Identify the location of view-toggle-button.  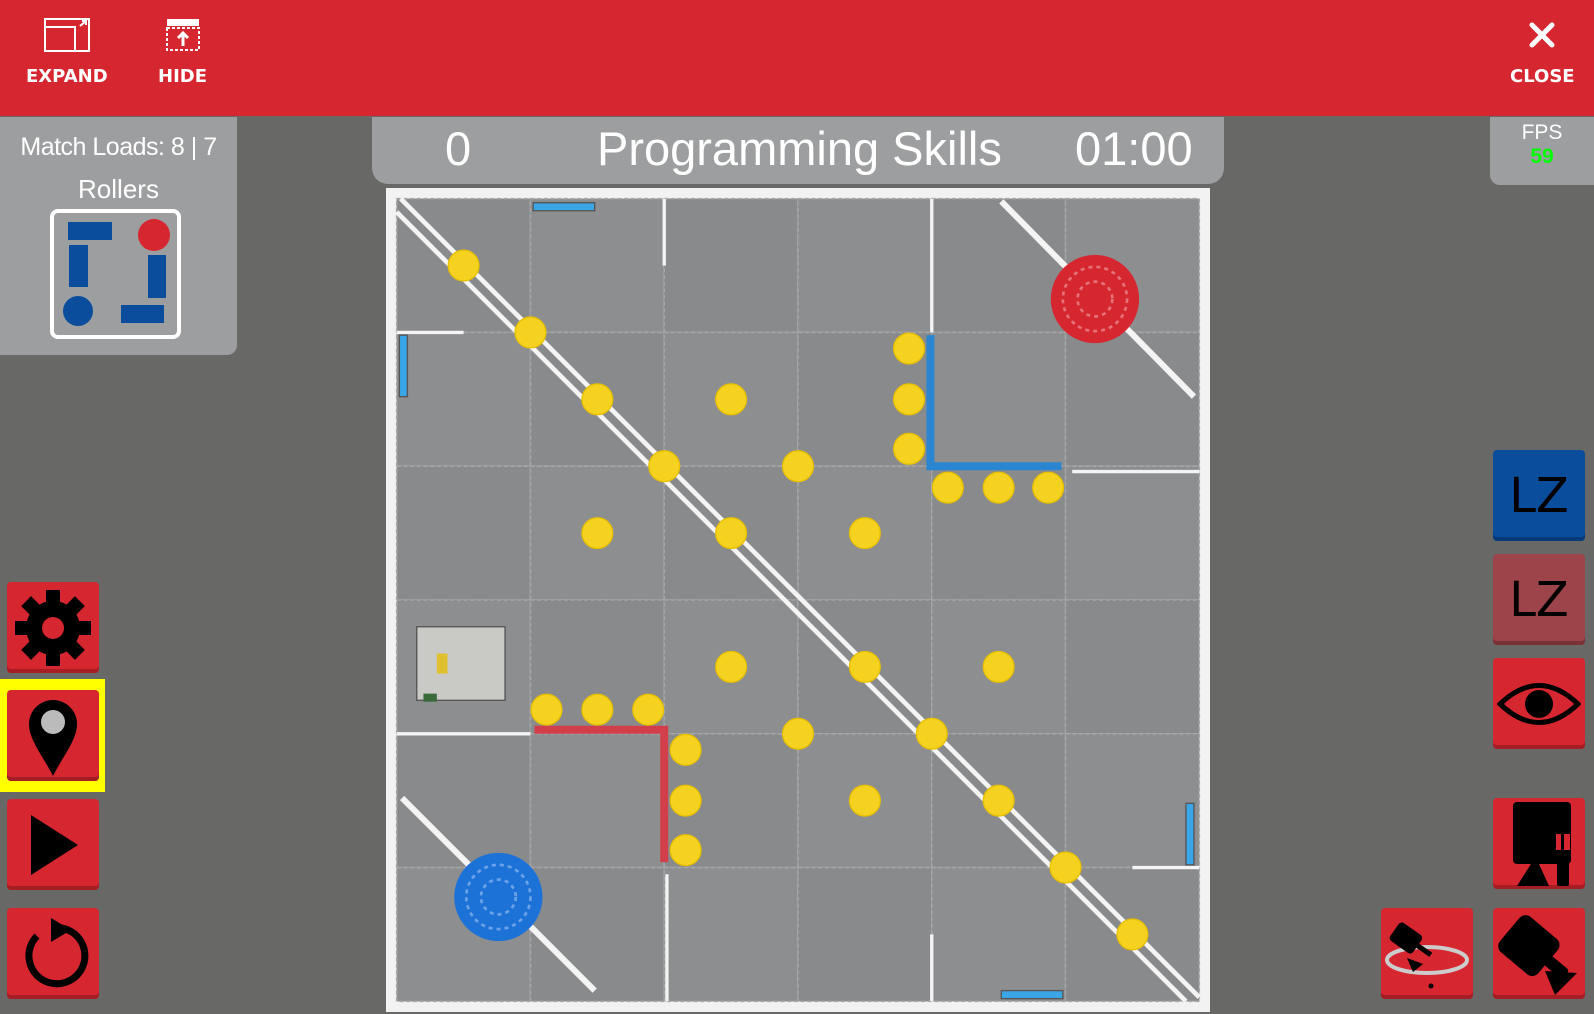
(1539, 703).